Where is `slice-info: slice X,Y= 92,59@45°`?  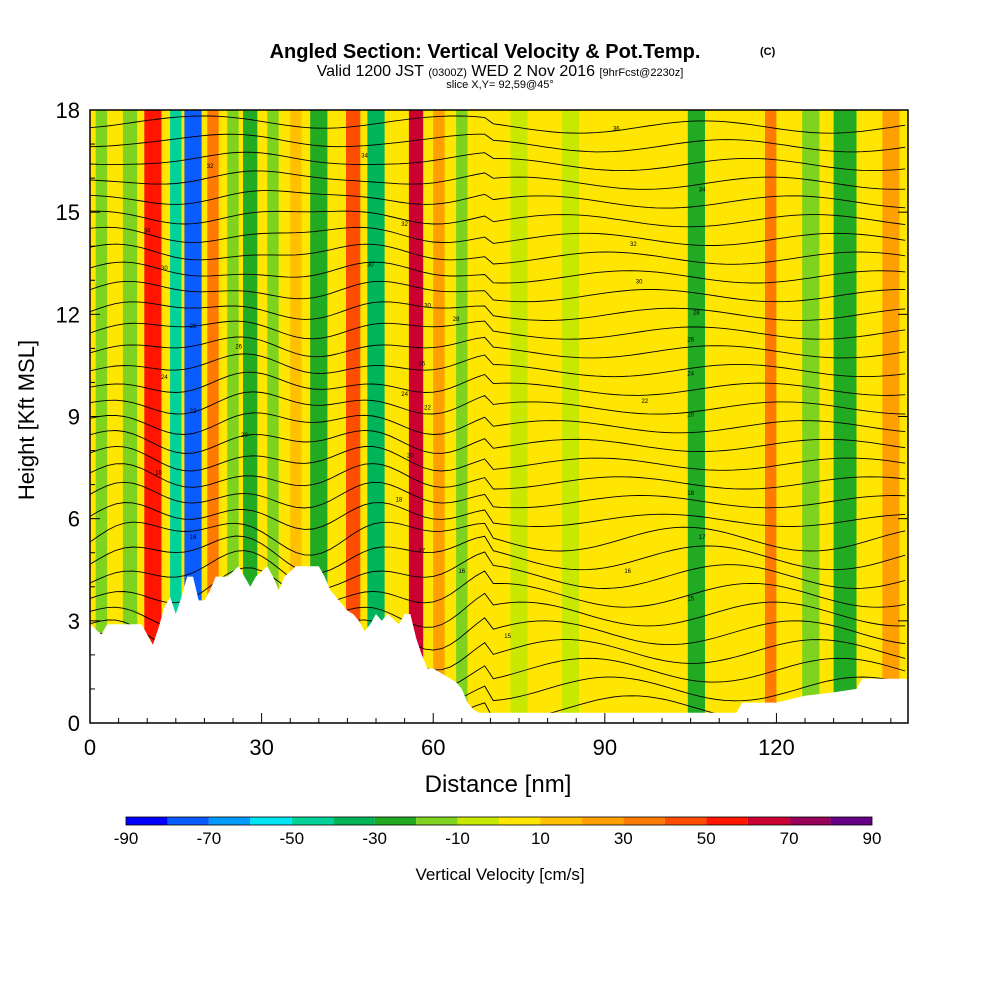
slice-info: slice X,Y= 92,59@45° is located at coordinates (500, 85).